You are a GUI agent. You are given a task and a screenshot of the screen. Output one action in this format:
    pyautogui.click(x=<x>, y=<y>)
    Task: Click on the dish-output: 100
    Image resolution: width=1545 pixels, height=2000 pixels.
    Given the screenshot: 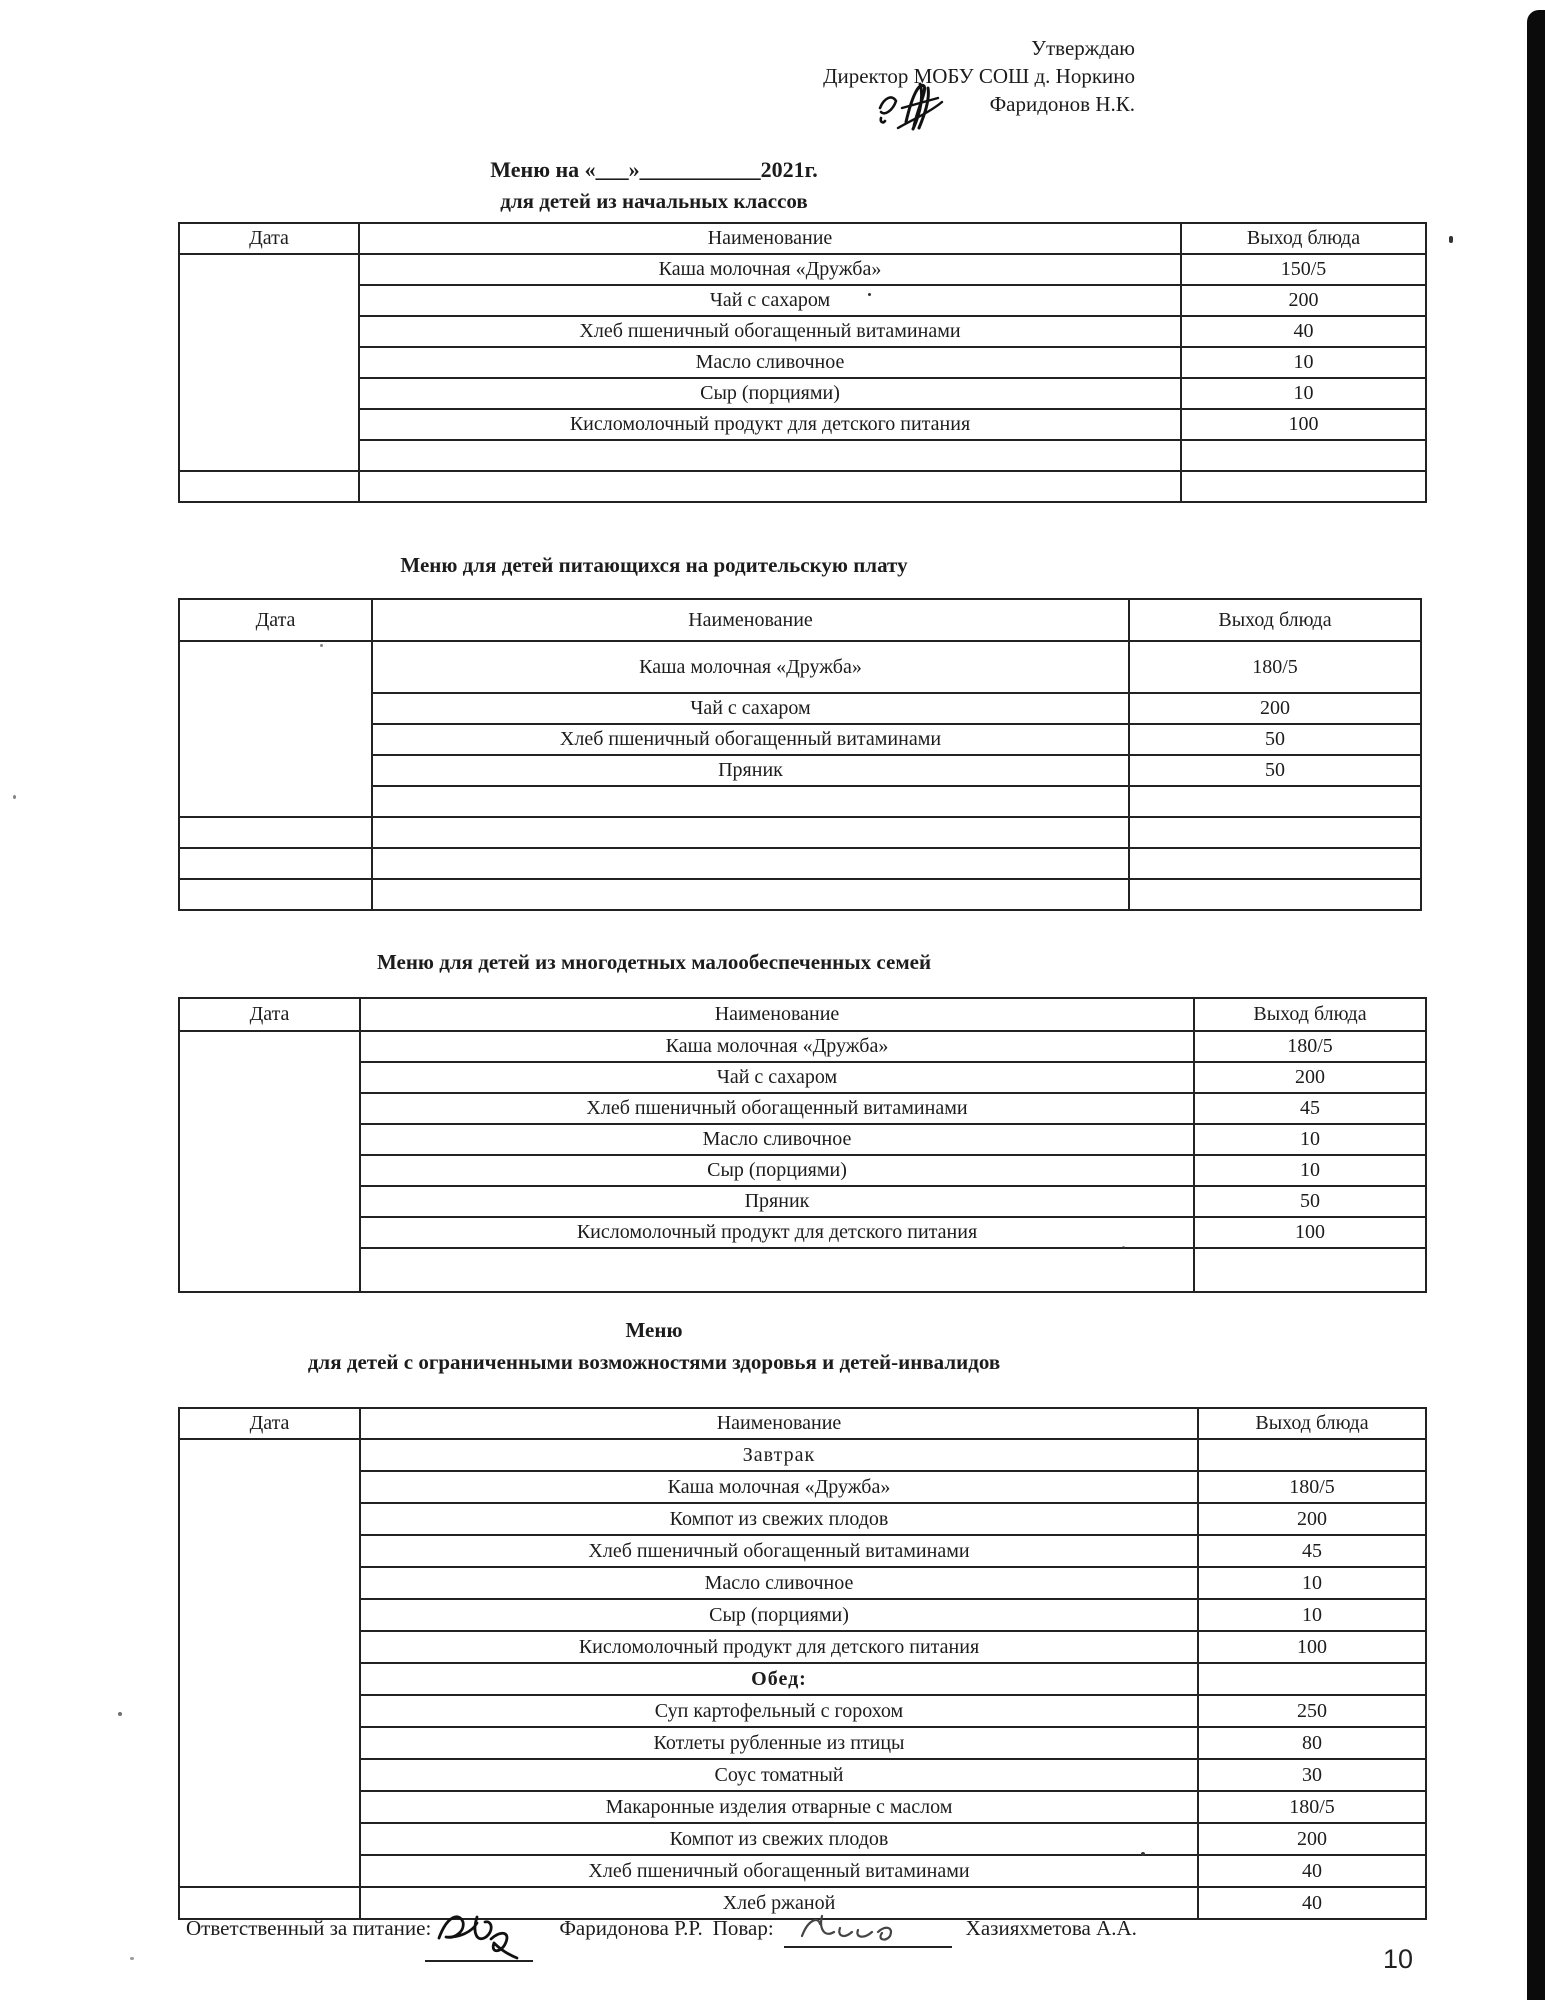 What is the action you would take?
    pyautogui.click(x=1303, y=424)
    